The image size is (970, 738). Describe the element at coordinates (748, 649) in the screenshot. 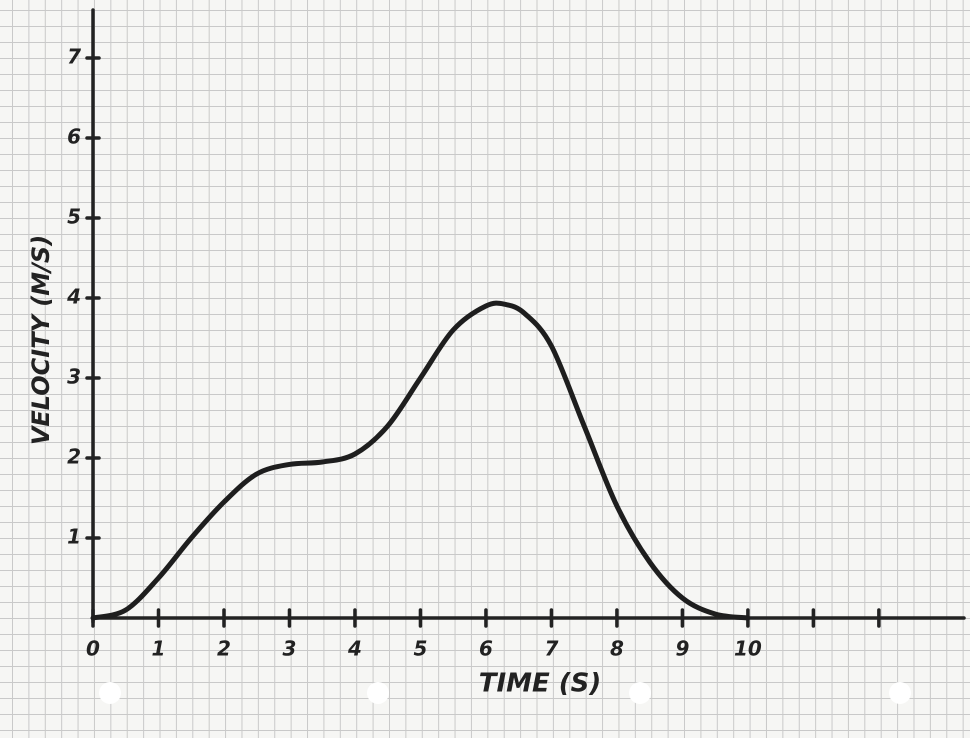

I see `x-tick-label: 10` at that location.